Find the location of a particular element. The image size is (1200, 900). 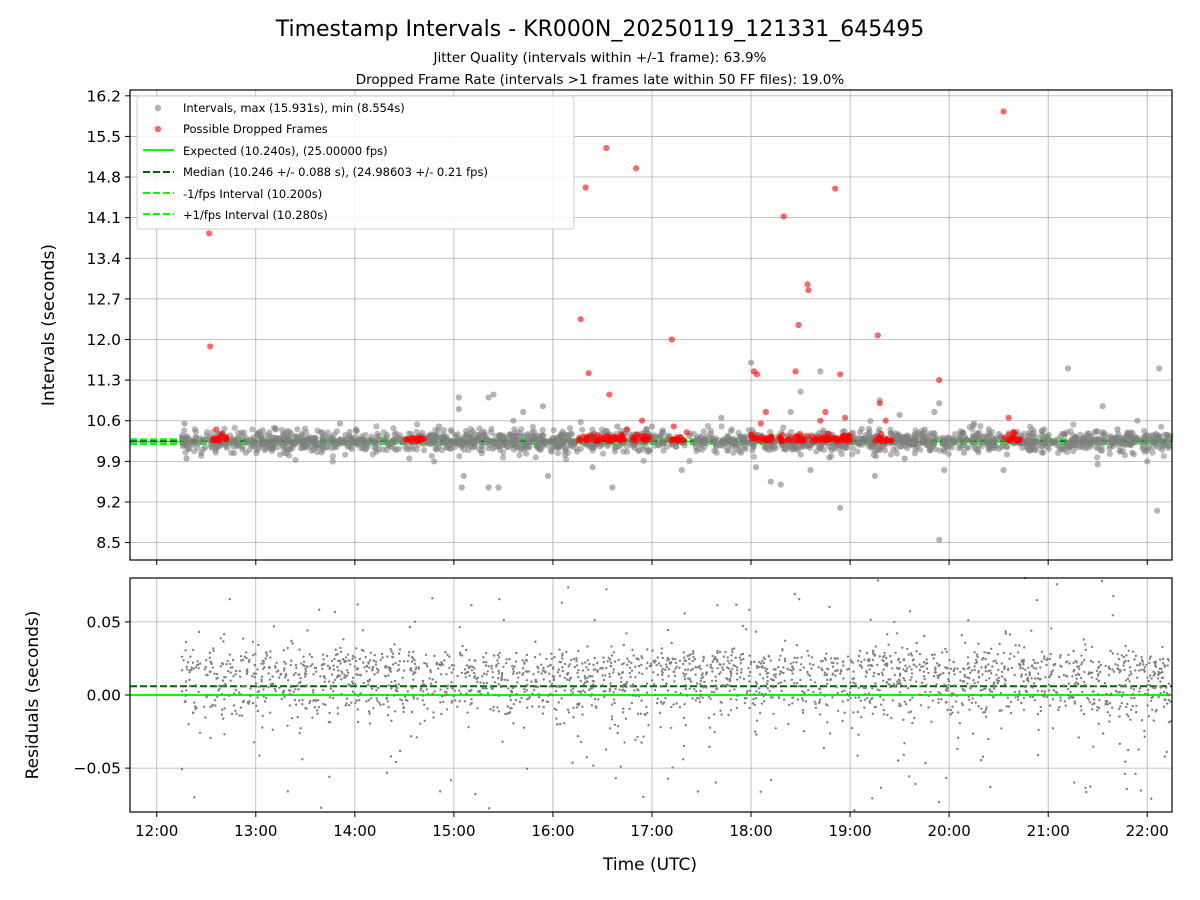

residuals-y-tick-label: −0.05 is located at coordinates (98, 769).